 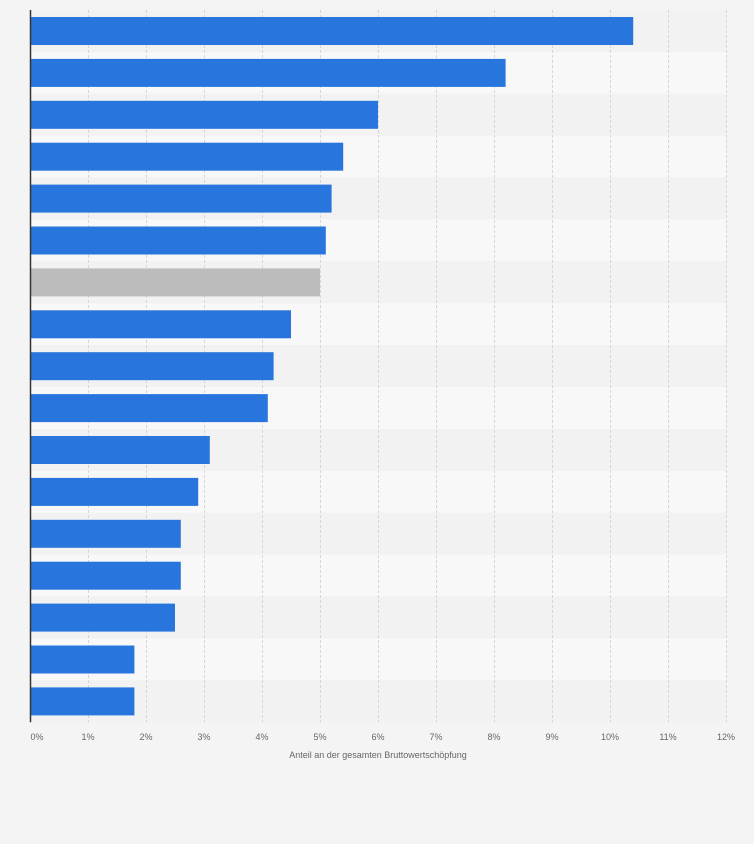 I want to click on x-tick-label: 9%, so click(x=551, y=737).